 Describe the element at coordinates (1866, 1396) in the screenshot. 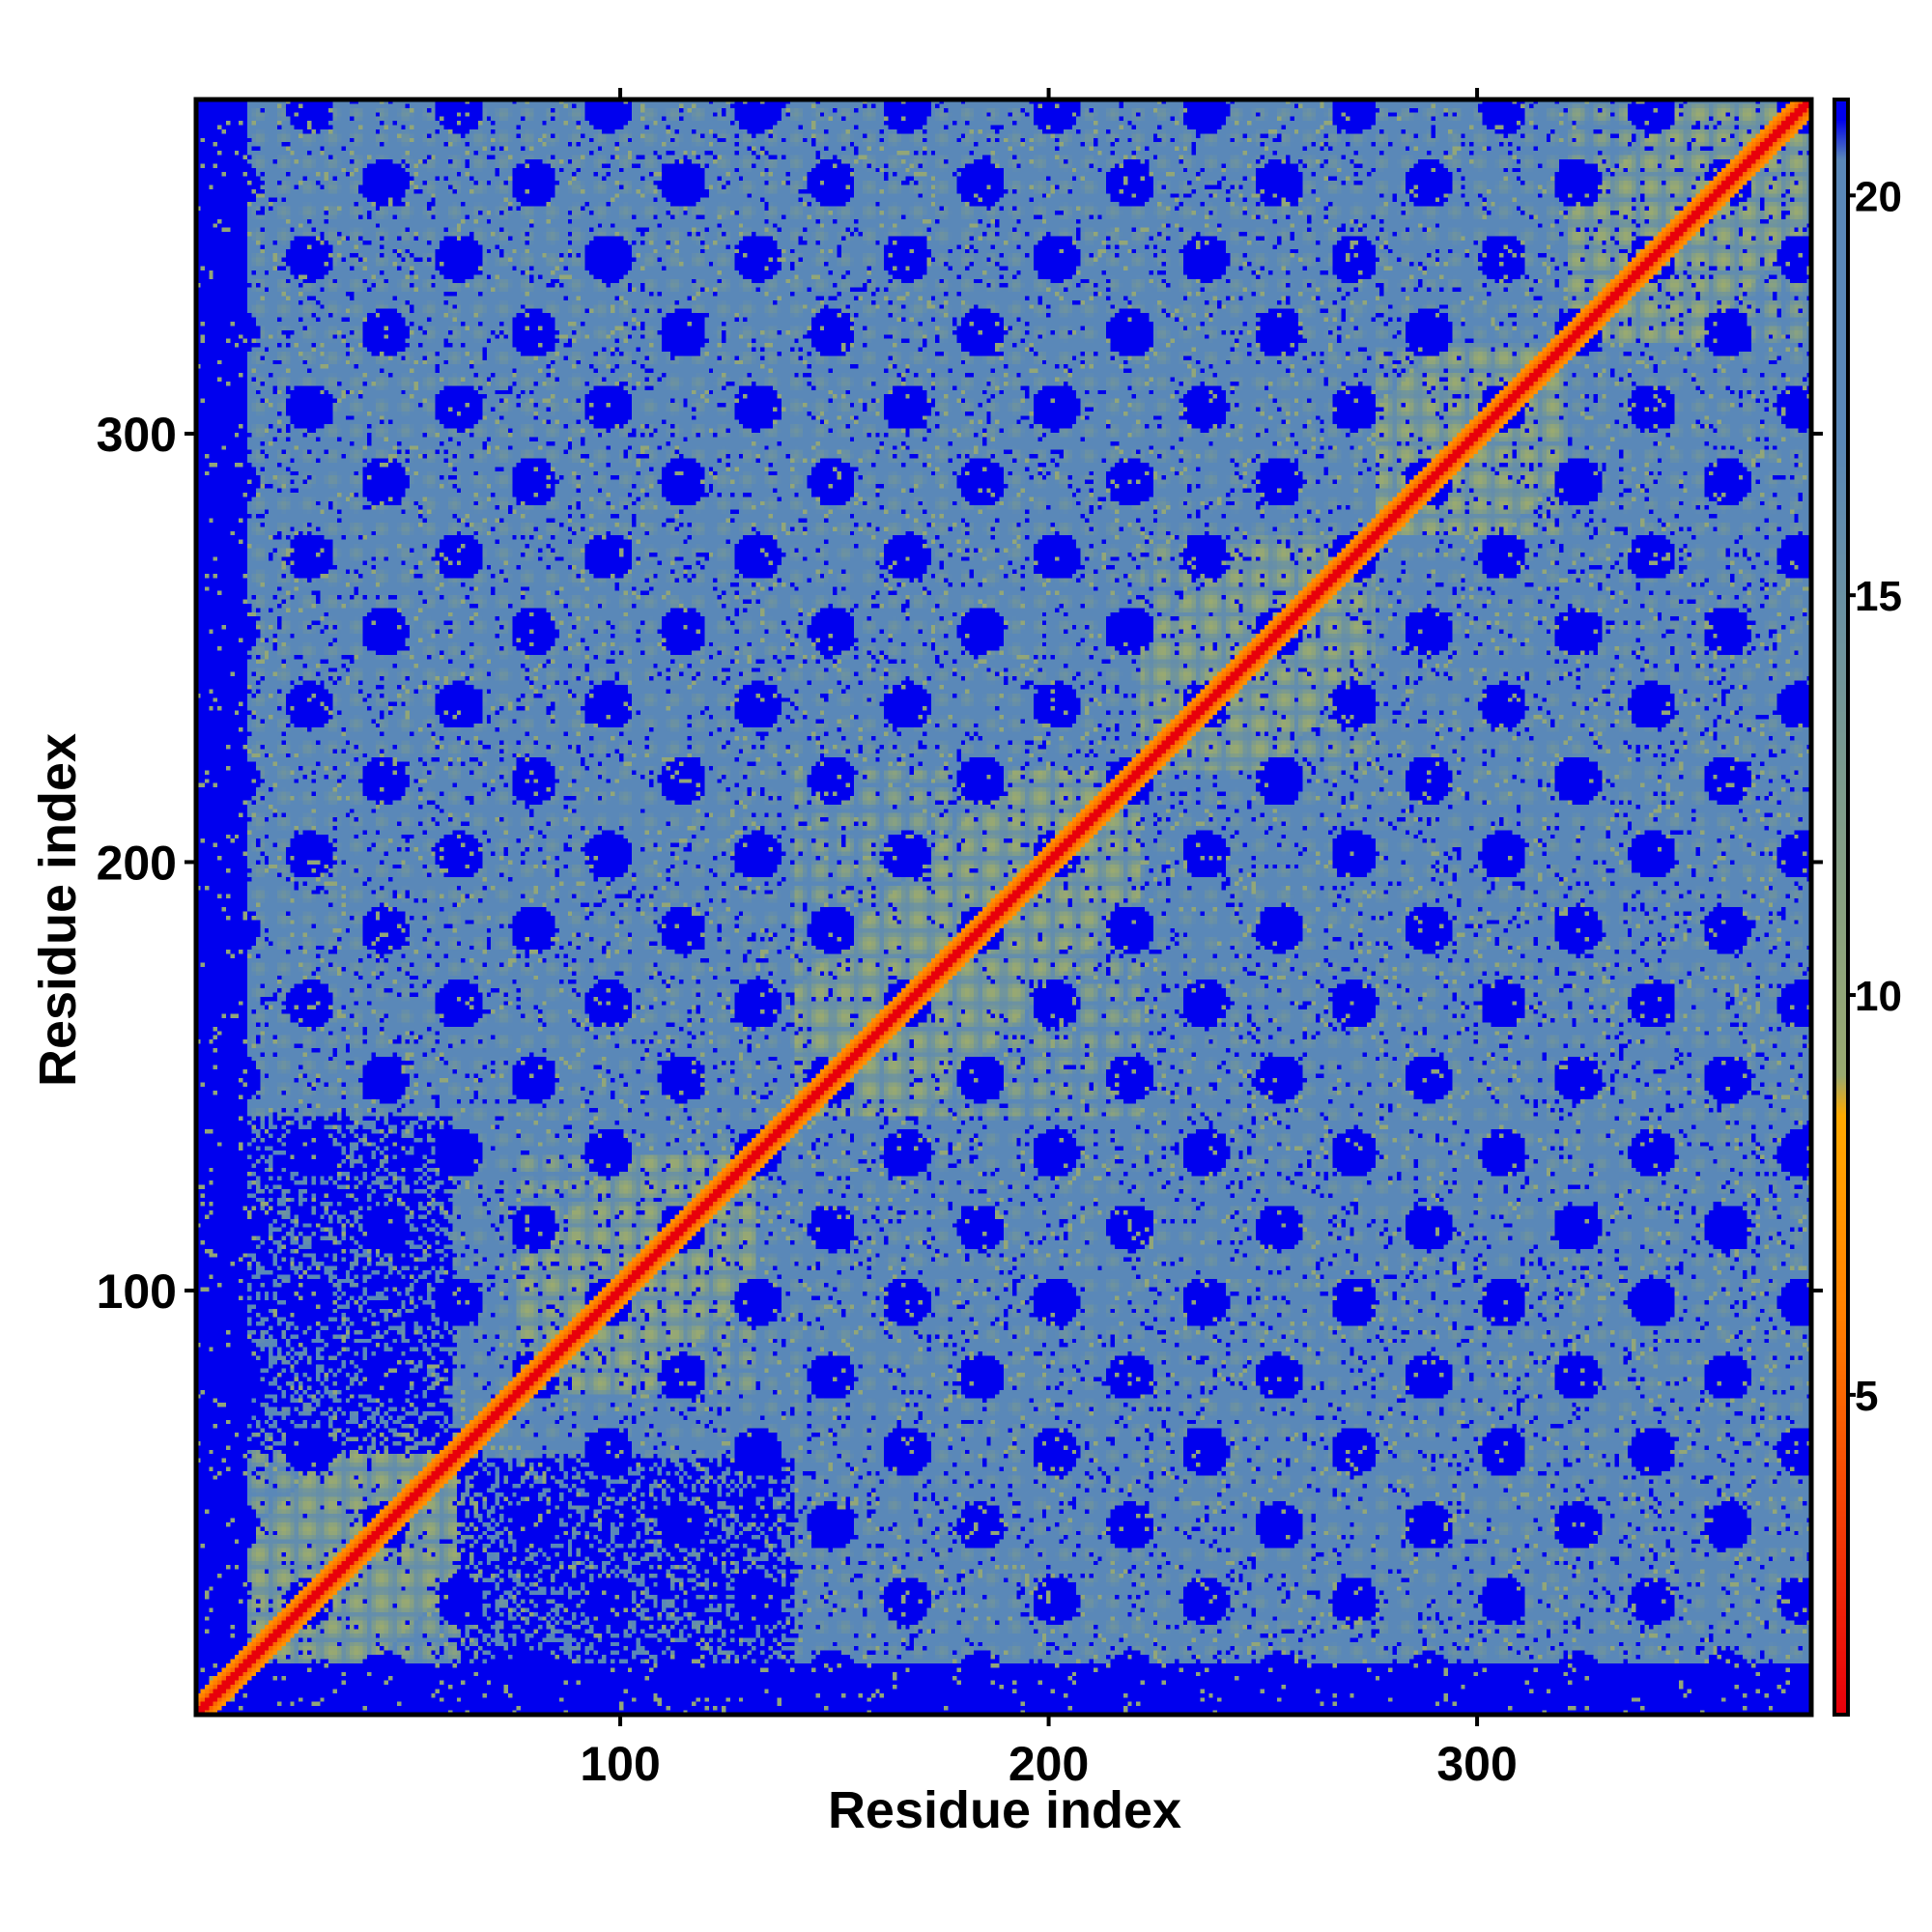

I see `colorbar-tick-label: 5` at that location.